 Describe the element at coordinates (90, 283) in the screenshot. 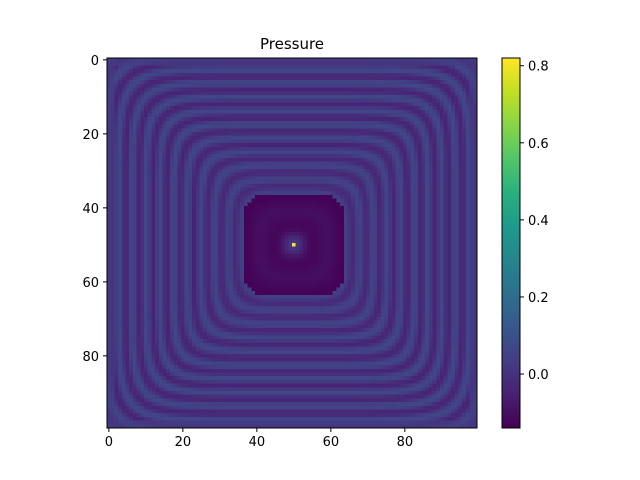

I see `y-tick-label: 60` at that location.